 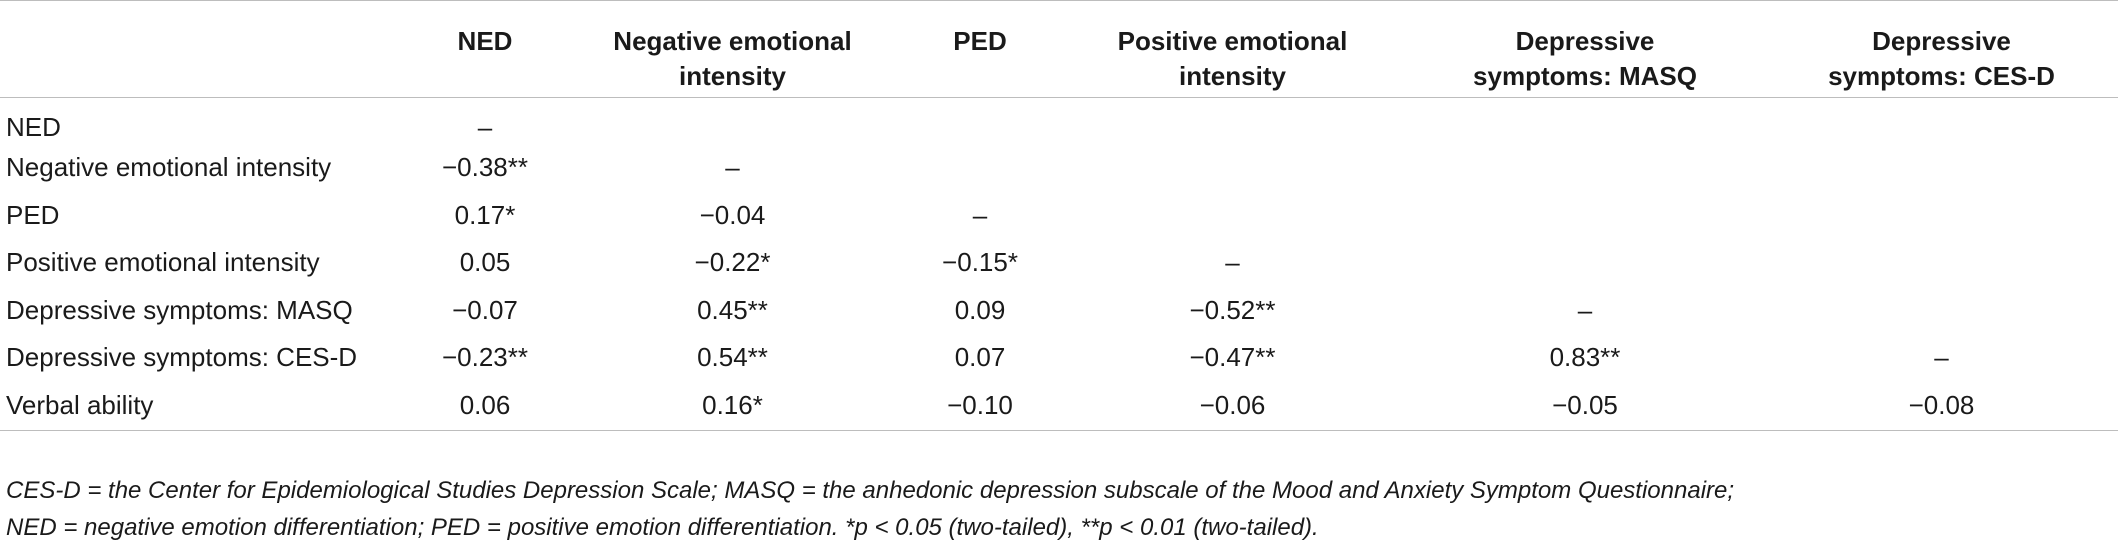 I want to click on header-text: symptoms: CES-D, so click(x=1941, y=76).